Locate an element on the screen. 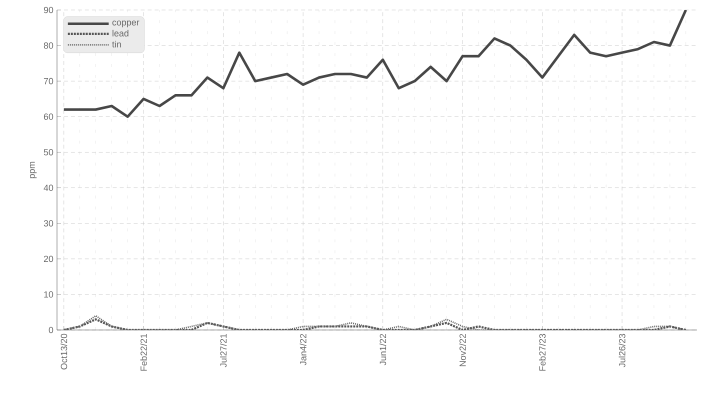 The width and height of the screenshot is (703, 407). y-tick-label: 80 is located at coordinates (49, 45).